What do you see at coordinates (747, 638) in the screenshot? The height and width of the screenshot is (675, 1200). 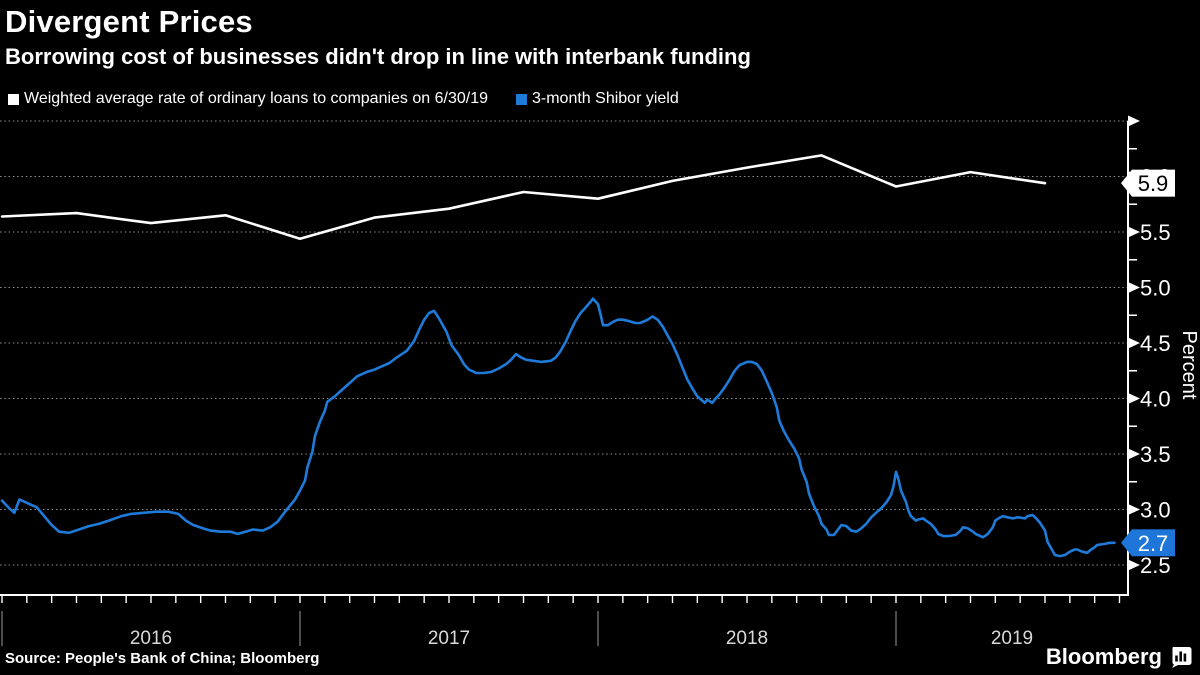 I see `svg-text: 2018` at bounding box center [747, 638].